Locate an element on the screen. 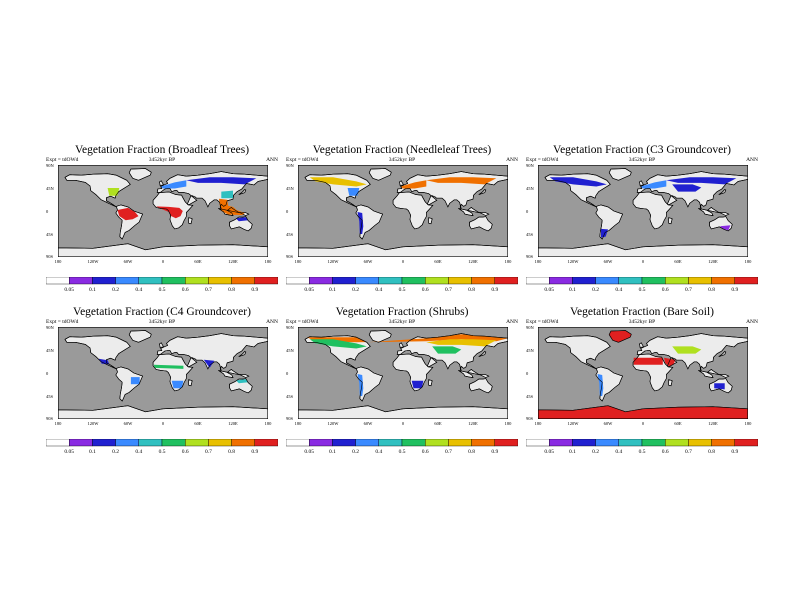 The width and height of the screenshot is (800, 600). coastline-antarctica is located at coordinates (163, 412).